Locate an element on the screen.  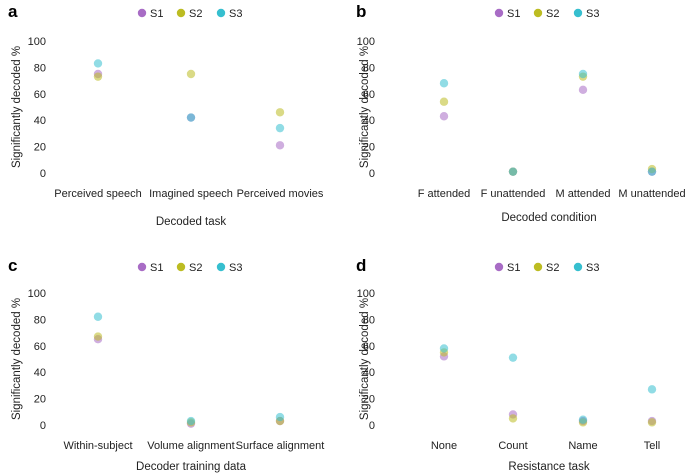
x-category-label: Tell is located at coordinates (652, 446).